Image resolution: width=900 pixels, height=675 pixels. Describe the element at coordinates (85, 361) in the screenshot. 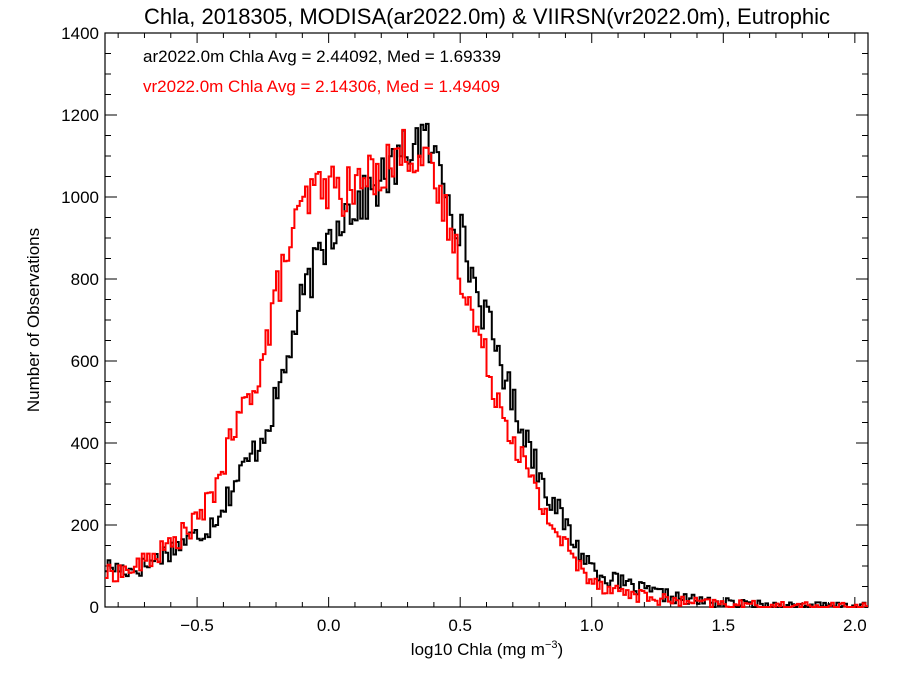

I see `y-tick-label: 600` at that location.